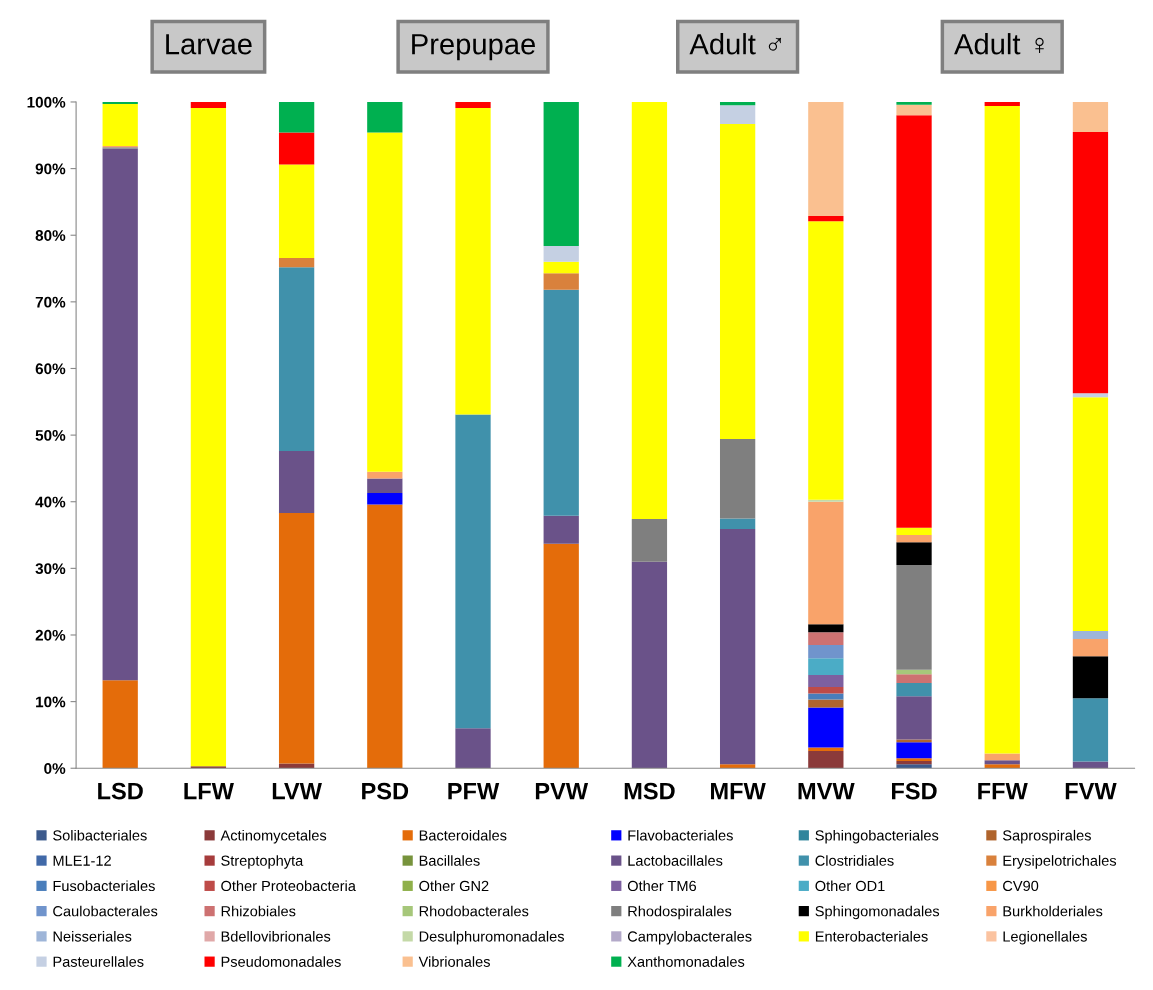 This screenshot has height=990, width=1153. I want to click on legend-label: Neisseriales, so click(92, 936).